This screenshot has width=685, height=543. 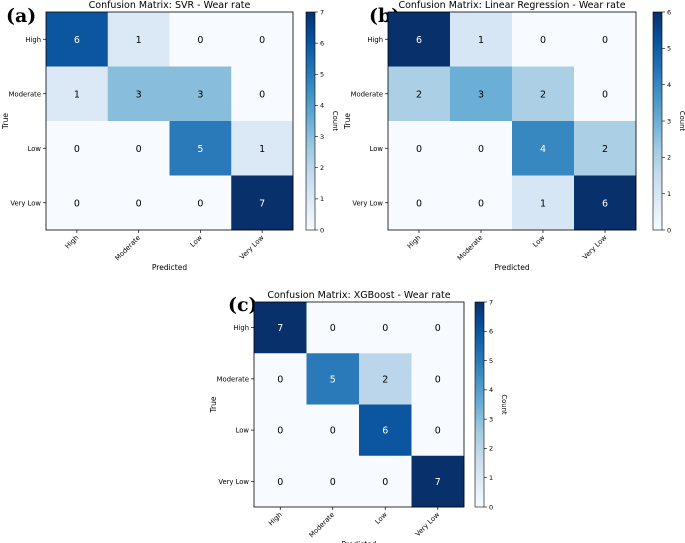 What do you see at coordinates (358, 295) in the screenshot?
I see `chart-title: Confusion Matrix: XGBoost - Wear rate` at bounding box center [358, 295].